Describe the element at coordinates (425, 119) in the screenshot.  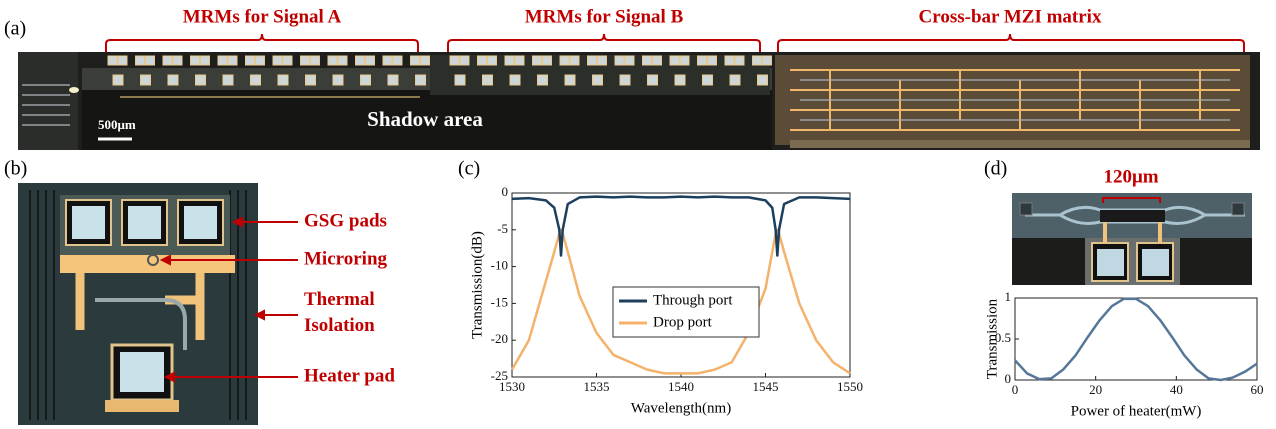
I see `shadow-label: Shadow area` at that location.